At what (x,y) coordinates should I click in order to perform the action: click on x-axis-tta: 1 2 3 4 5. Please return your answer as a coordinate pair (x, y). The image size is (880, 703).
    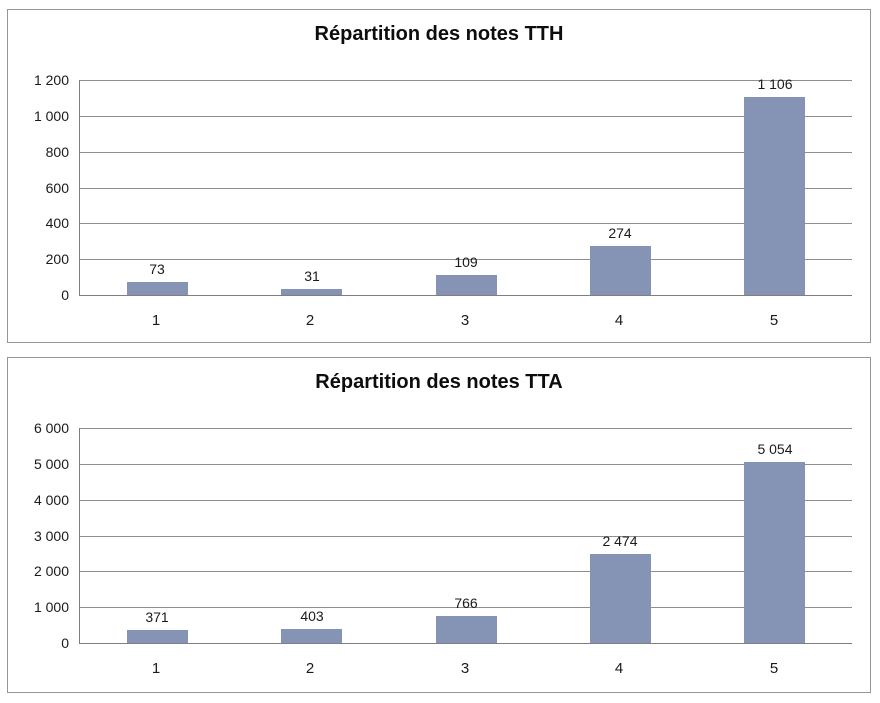
    Looking at the image, I should click on (465, 667).